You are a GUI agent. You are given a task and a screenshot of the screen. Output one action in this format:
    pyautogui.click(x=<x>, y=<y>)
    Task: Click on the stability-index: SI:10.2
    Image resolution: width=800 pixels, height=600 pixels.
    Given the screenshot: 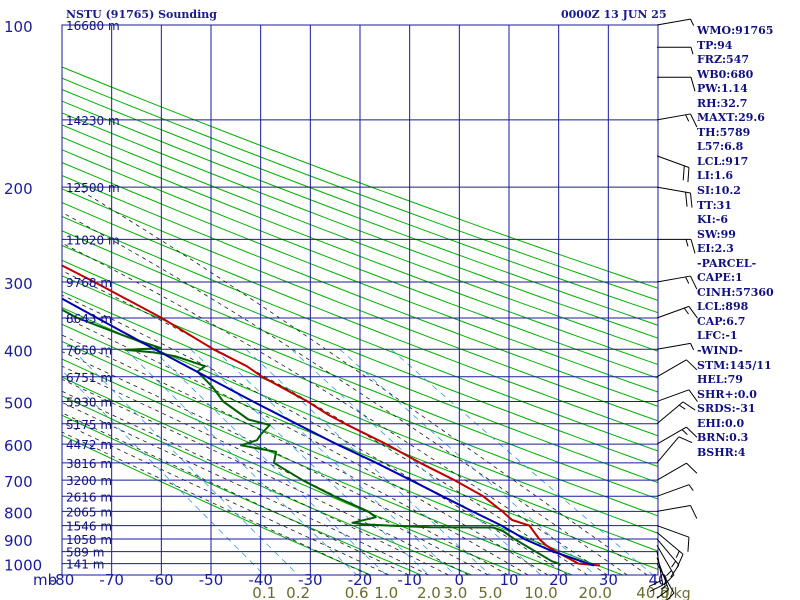 What is the action you would take?
    pyautogui.click(x=719, y=191)
    